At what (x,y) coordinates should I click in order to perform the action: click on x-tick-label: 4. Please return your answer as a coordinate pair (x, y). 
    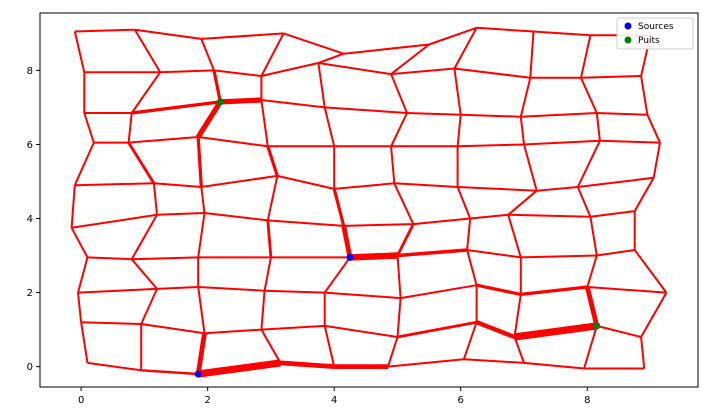
    Looking at the image, I should click on (334, 400).